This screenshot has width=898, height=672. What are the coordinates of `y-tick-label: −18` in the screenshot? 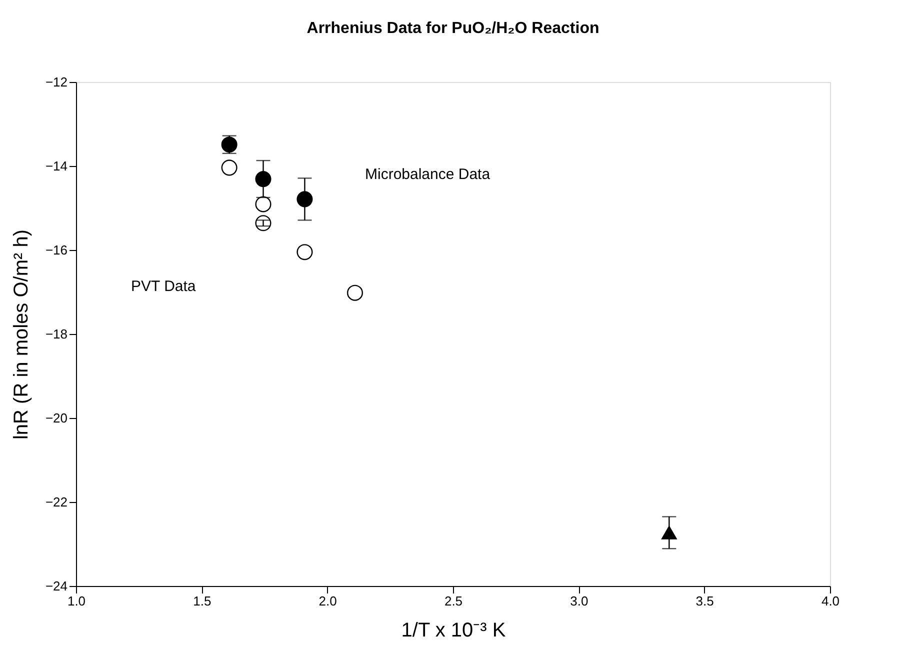 It's located at (56, 334).